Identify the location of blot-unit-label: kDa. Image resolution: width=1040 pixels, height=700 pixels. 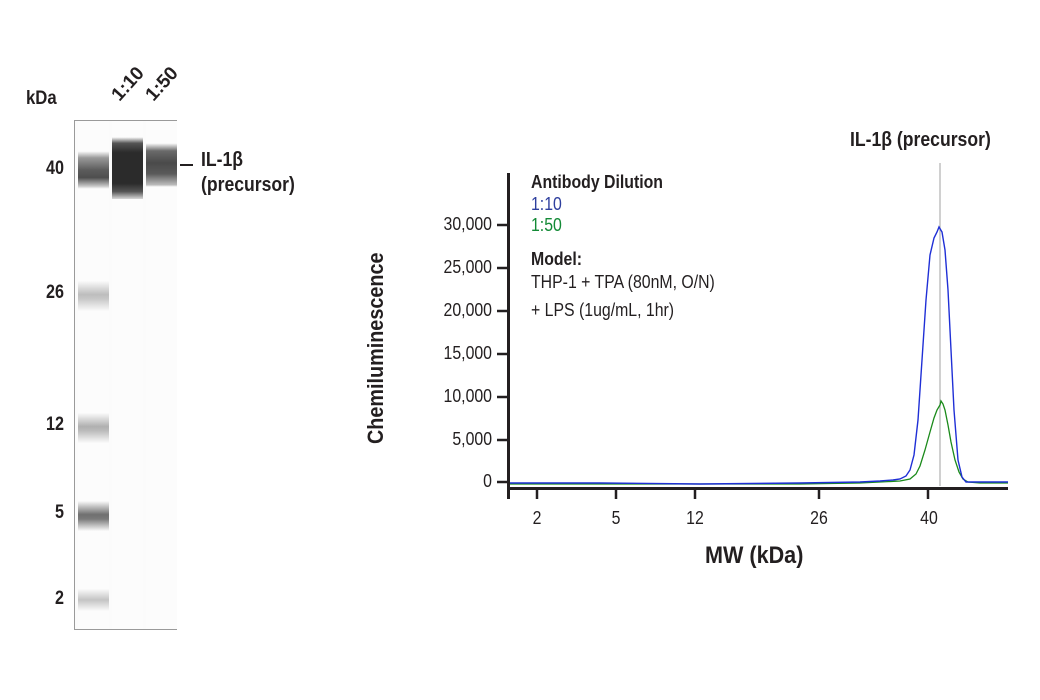
(41, 98).